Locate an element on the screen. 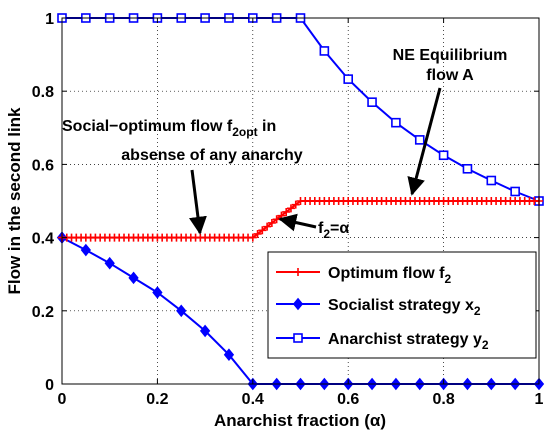 Image resolution: width=554 pixels, height=435 pixels. annotation-ne-line1: NE Equilibrium is located at coordinates (450, 55).